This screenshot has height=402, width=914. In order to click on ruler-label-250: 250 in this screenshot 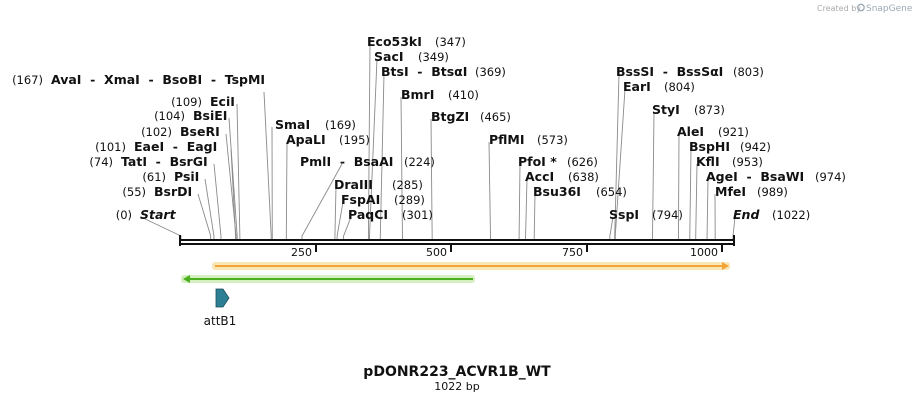, I will do `click(301, 252)`.